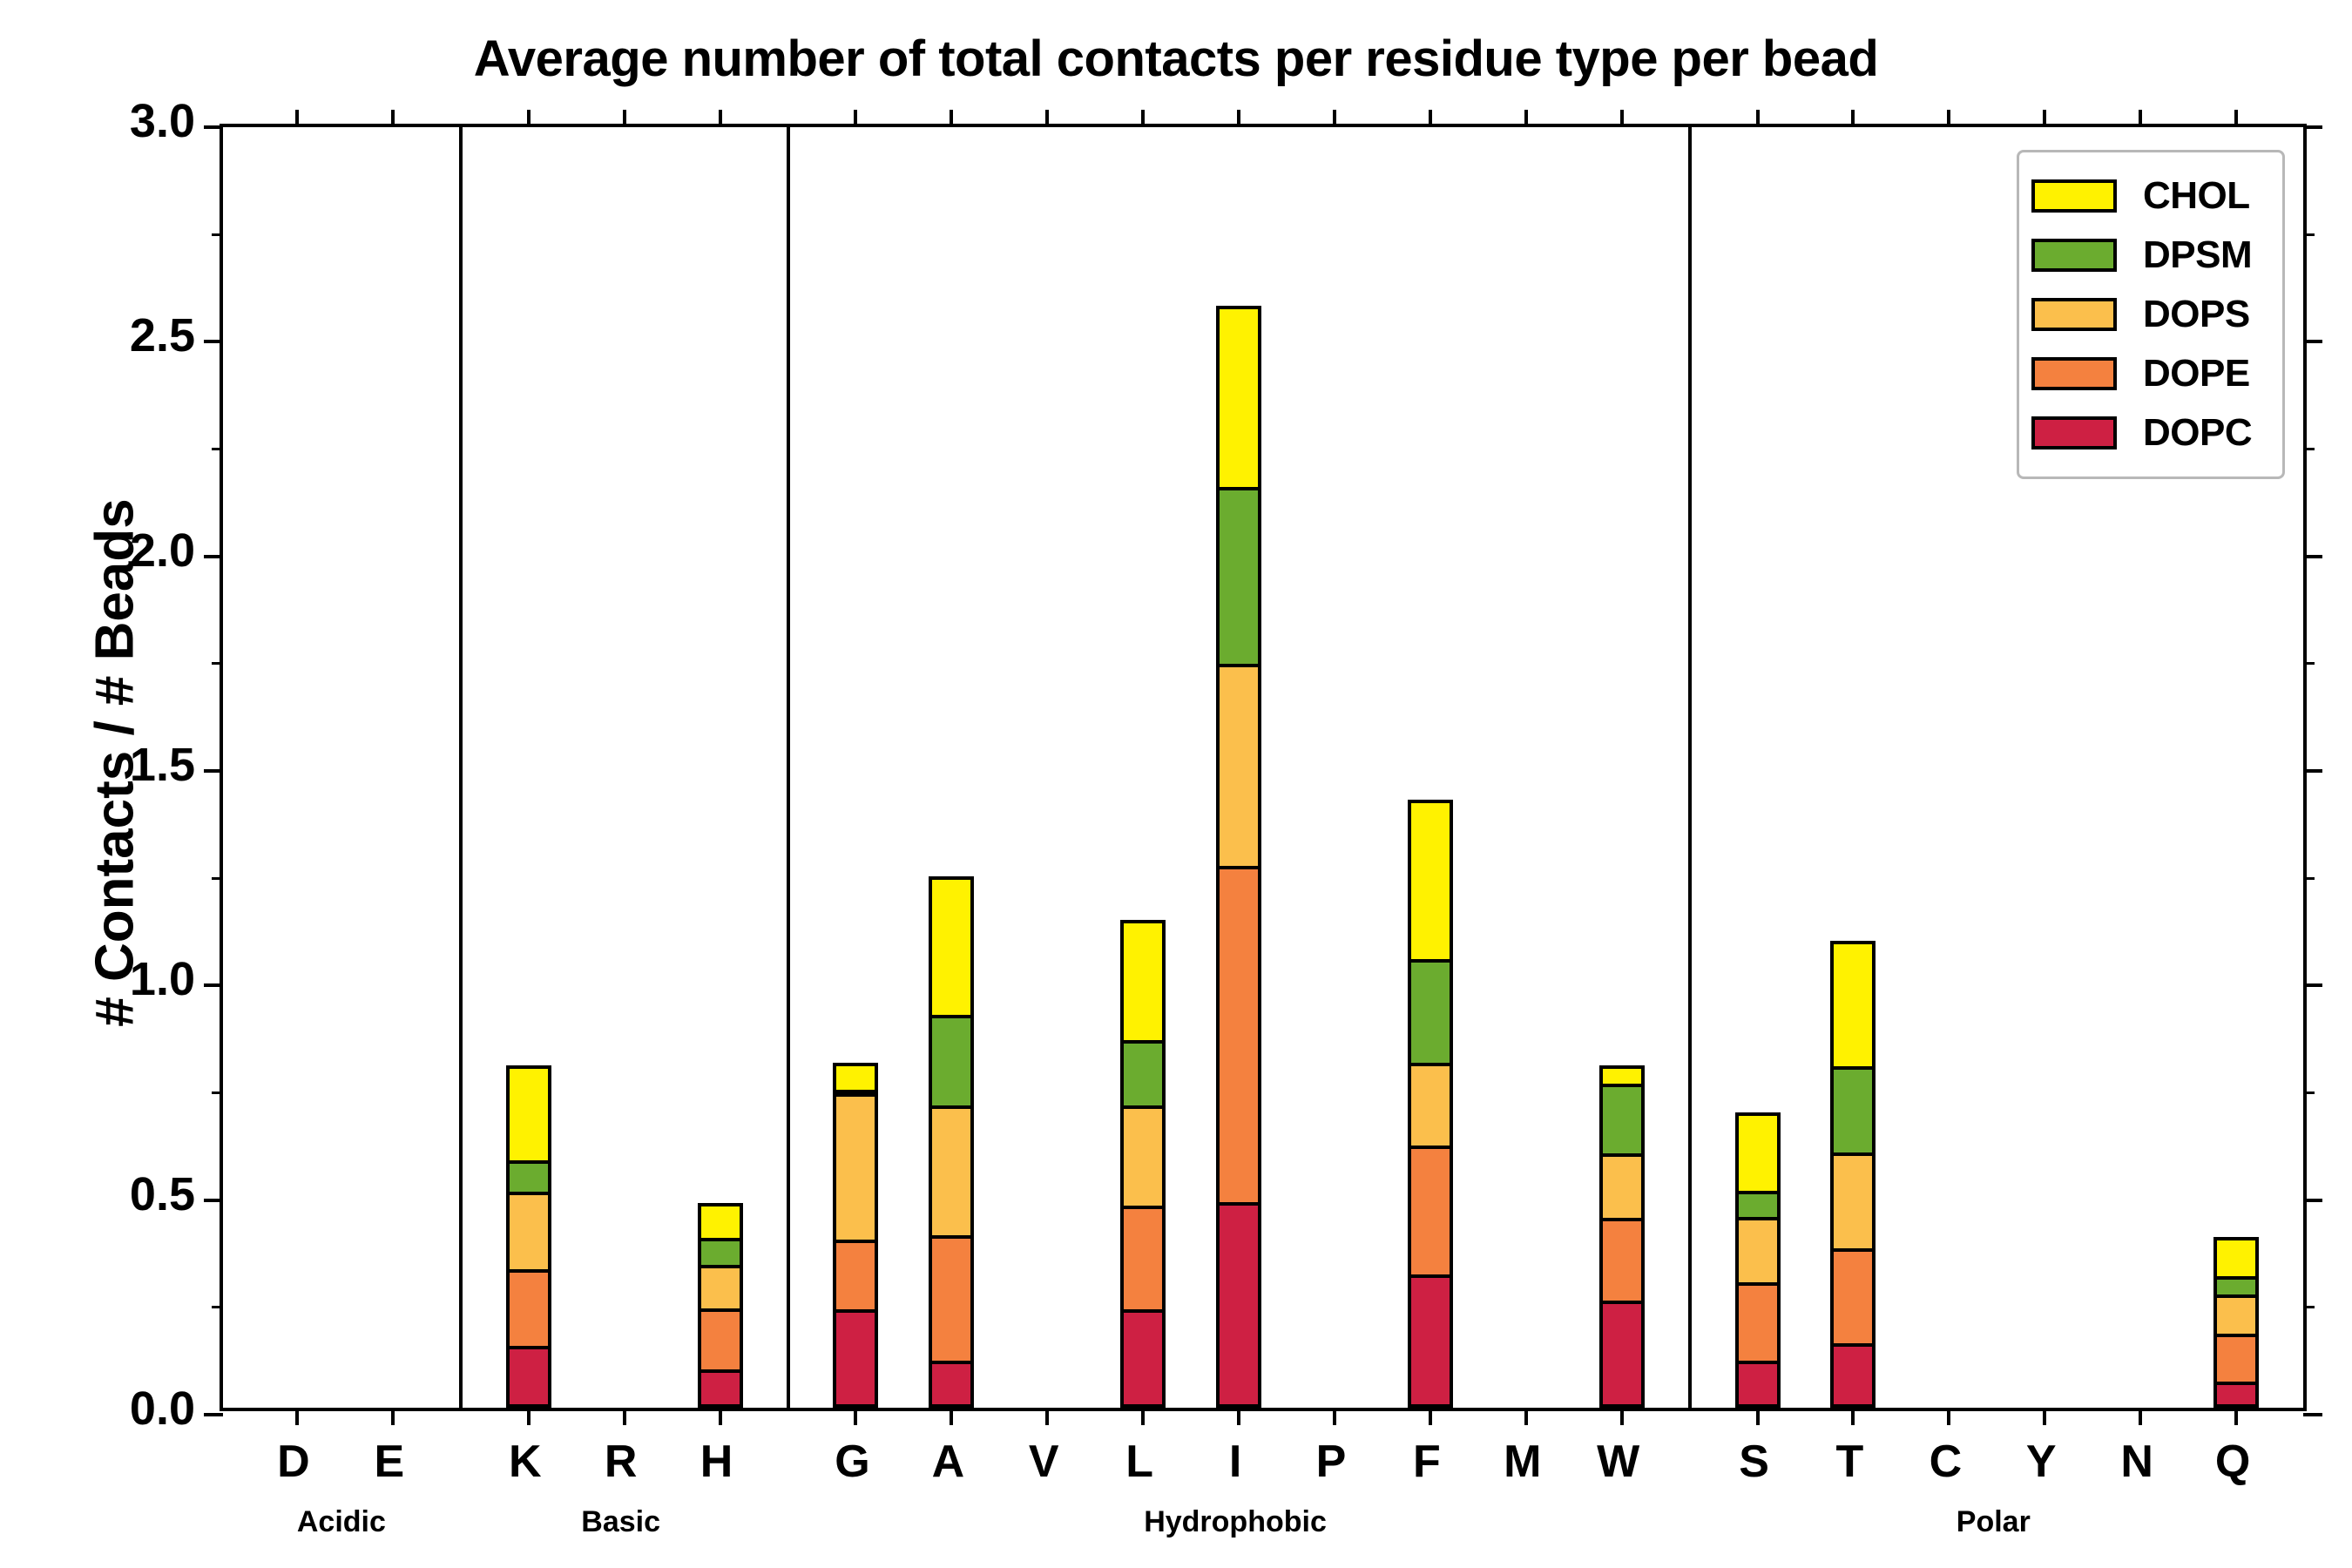 The width and height of the screenshot is (2352, 1568). What do you see at coordinates (2150, 433) in the screenshot?
I see `legend-item-dopc: DOPC` at bounding box center [2150, 433].